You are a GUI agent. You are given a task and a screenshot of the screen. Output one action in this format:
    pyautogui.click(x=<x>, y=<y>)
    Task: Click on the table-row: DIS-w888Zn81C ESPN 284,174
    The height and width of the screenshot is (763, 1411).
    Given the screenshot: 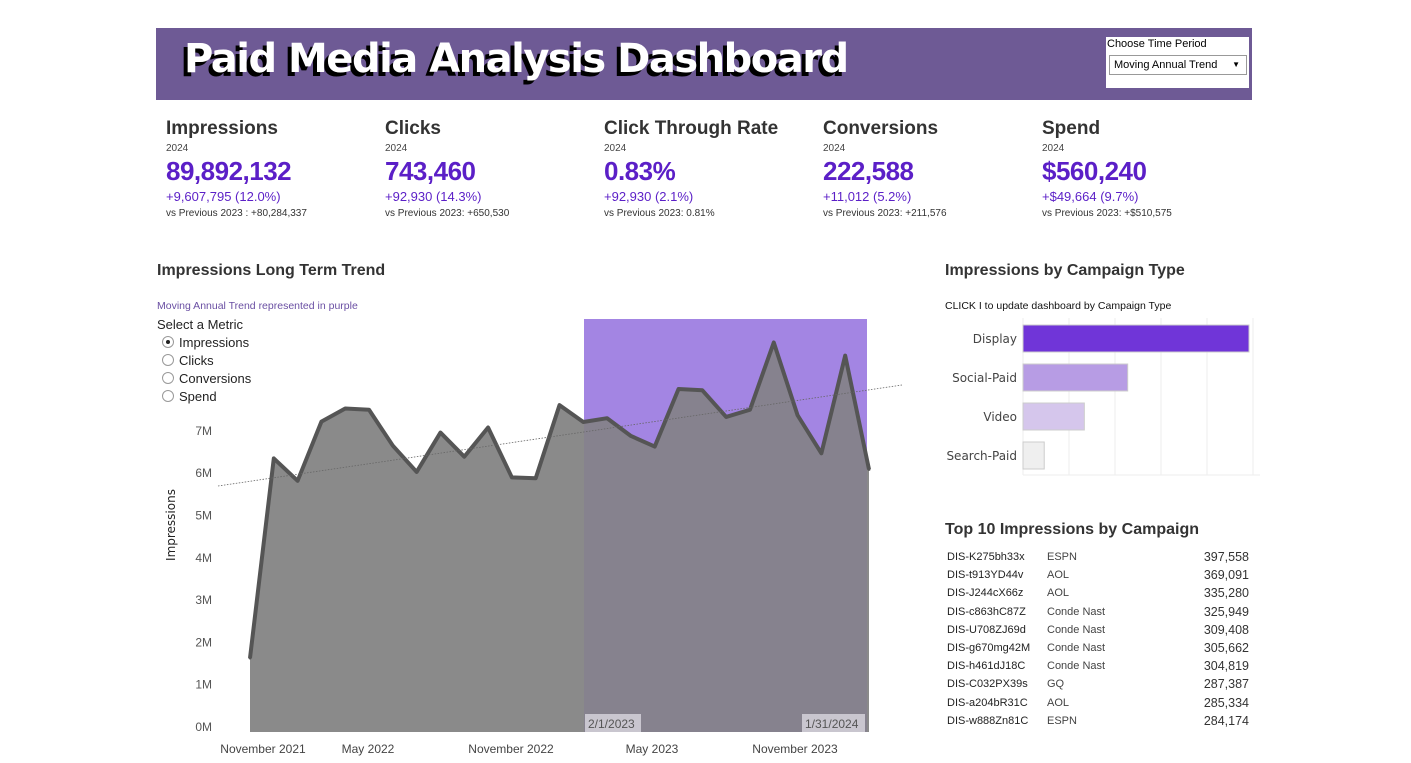 What is the action you would take?
    pyautogui.click(x=1098, y=721)
    